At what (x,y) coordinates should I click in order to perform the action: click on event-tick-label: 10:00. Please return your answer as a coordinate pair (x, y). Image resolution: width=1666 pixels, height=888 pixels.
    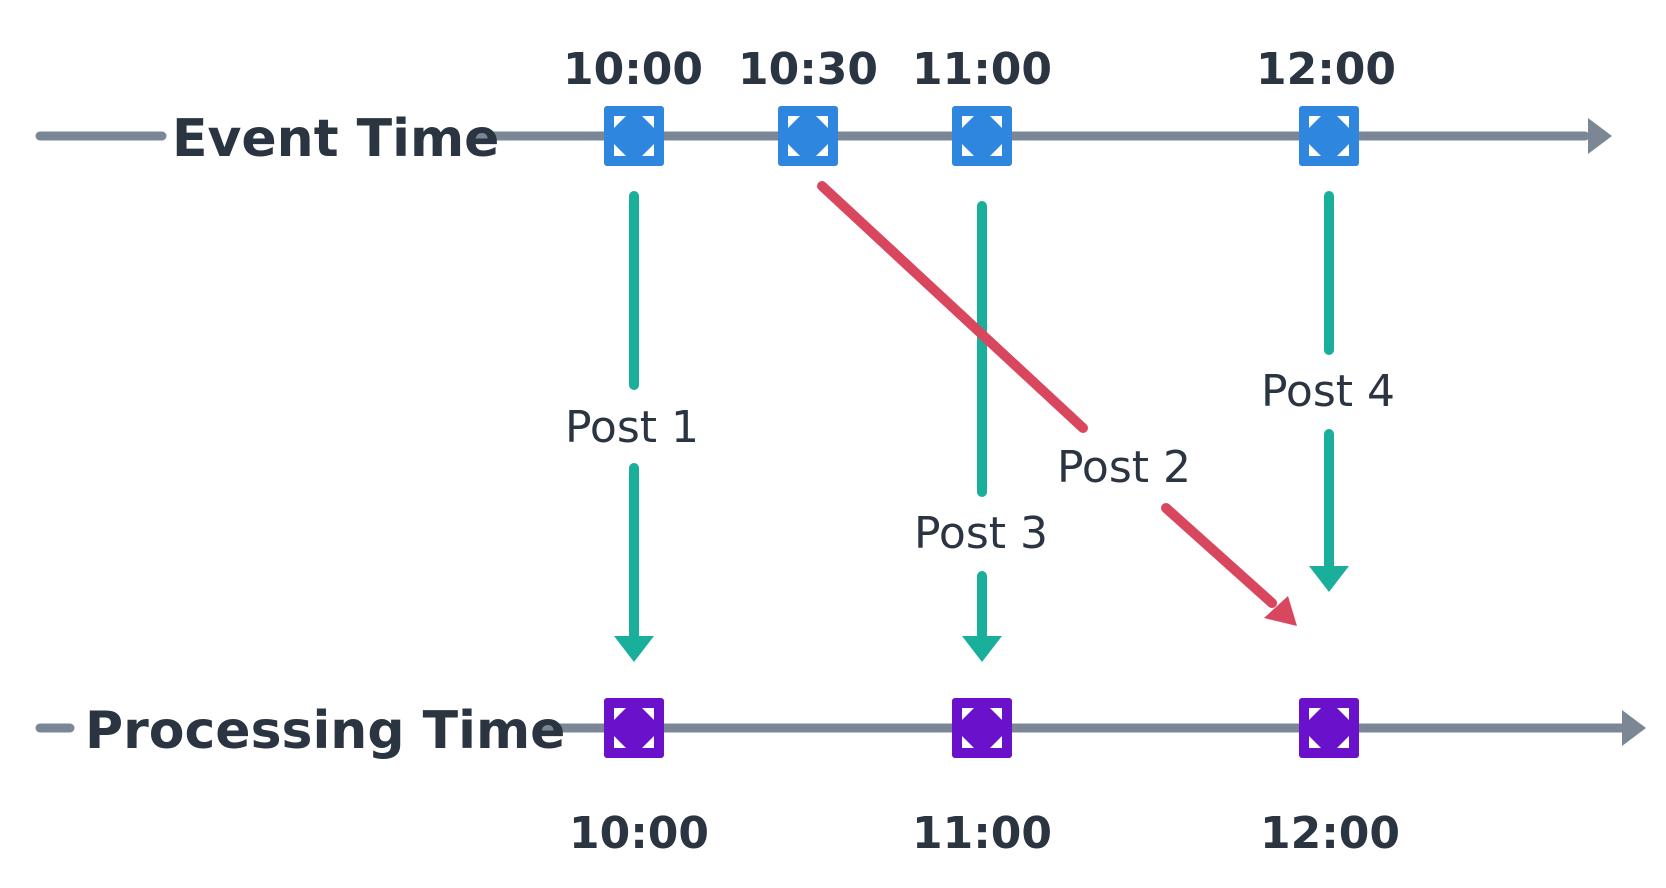
    Looking at the image, I should click on (633, 69).